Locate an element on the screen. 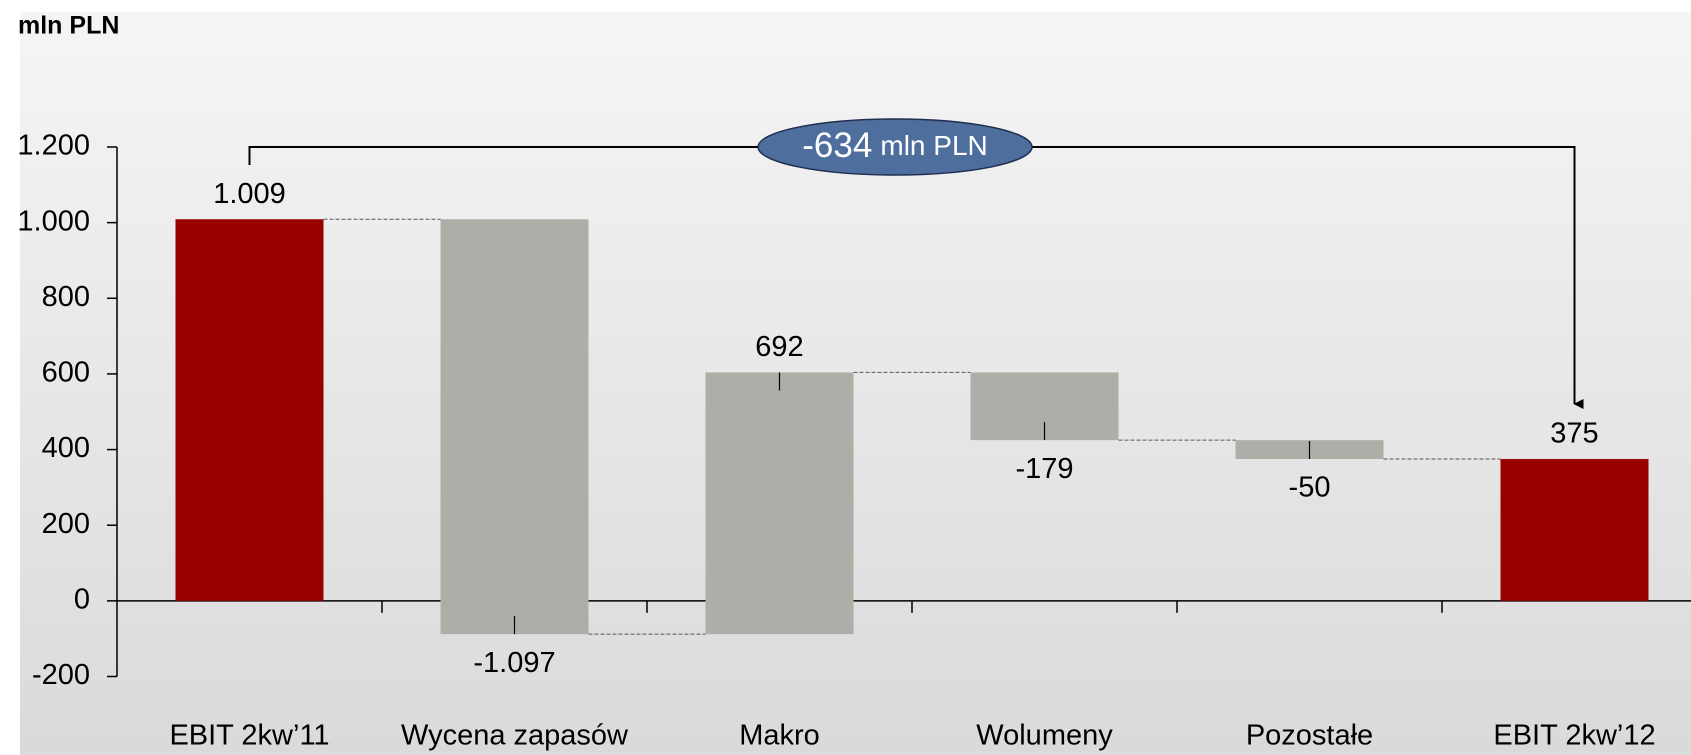 The image size is (1691, 755). annotation: -634 mln PLN is located at coordinates (895, 145).